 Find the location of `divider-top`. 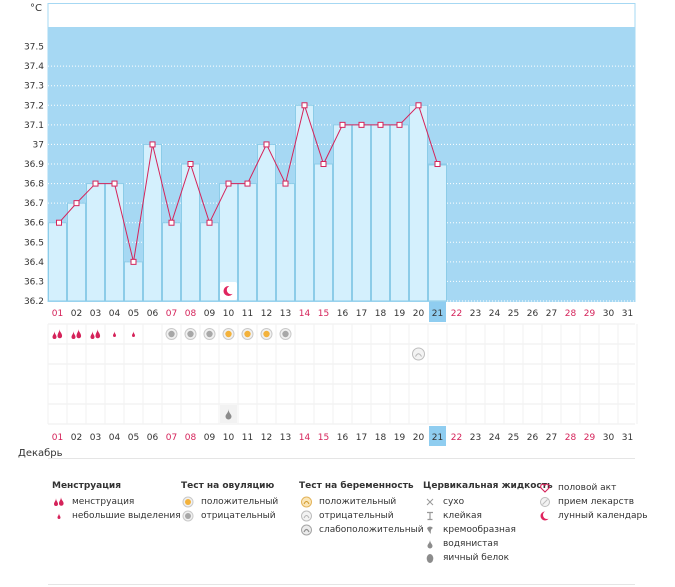

divider-top is located at coordinates (341, 458).